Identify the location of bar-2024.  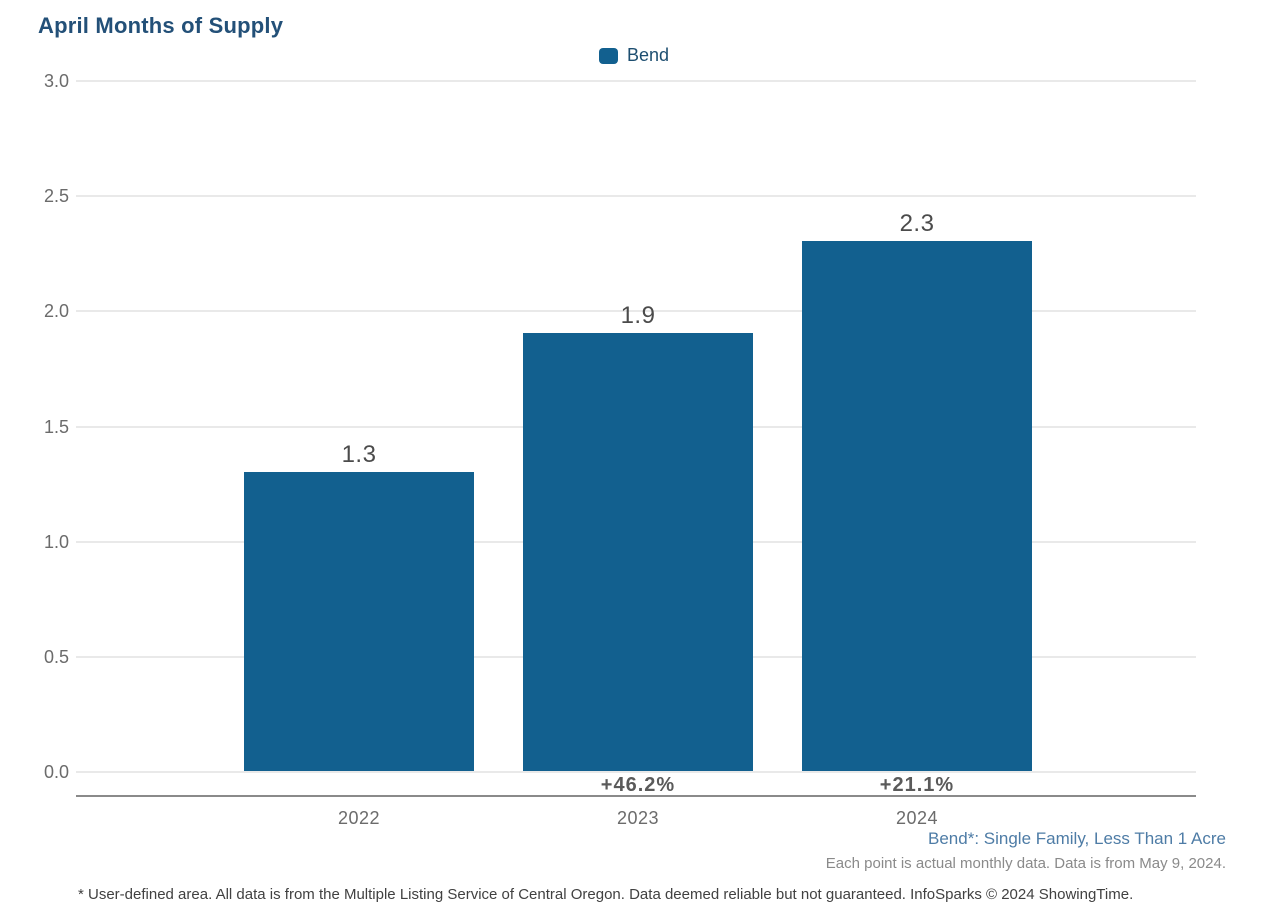
(917, 506).